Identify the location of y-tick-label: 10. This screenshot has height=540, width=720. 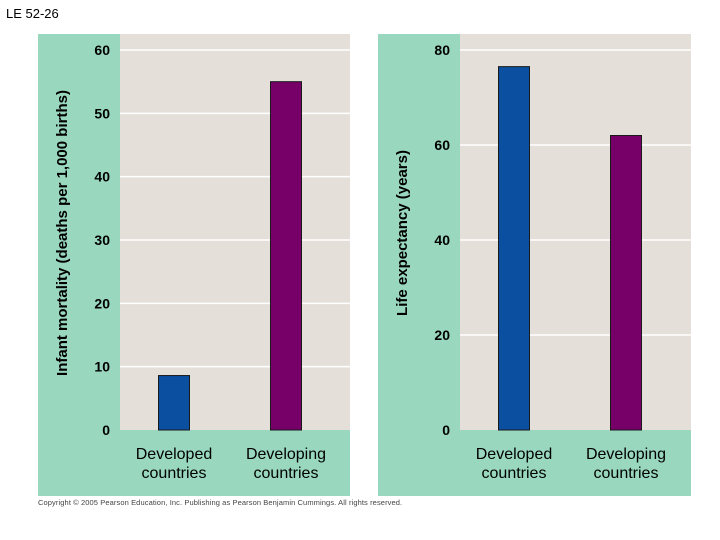
(102, 367).